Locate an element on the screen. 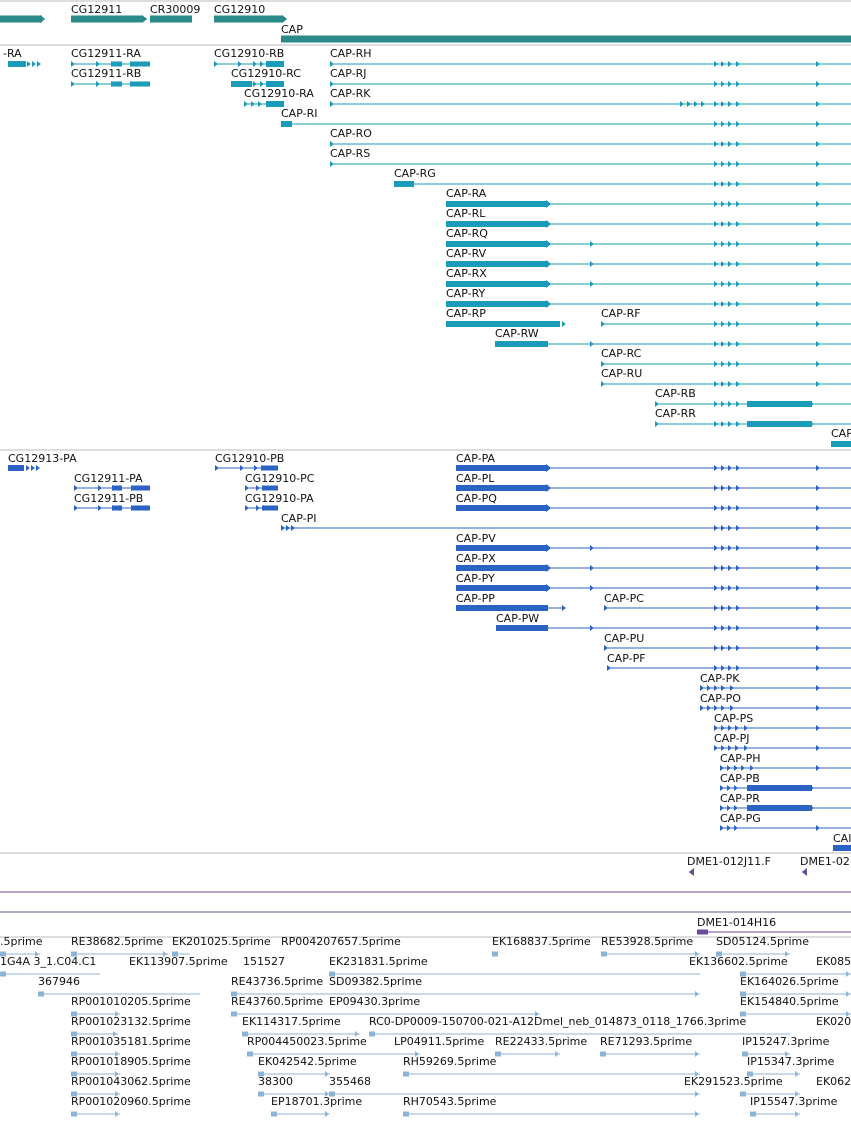  est-label: EP09430.3prime is located at coordinates (374, 1001).